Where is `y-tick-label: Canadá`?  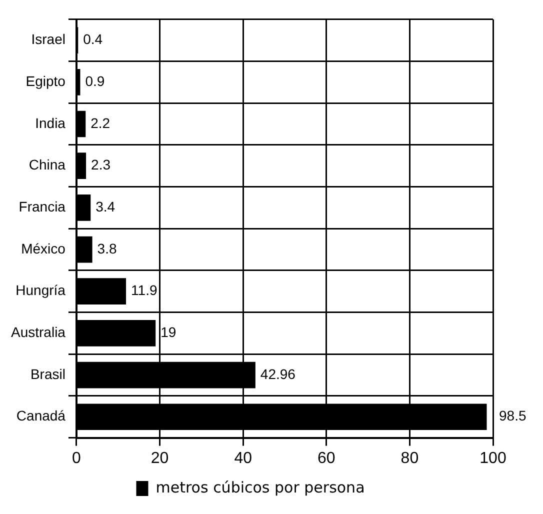 y-tick-label: Canadá is located at coordinates (41, 416).